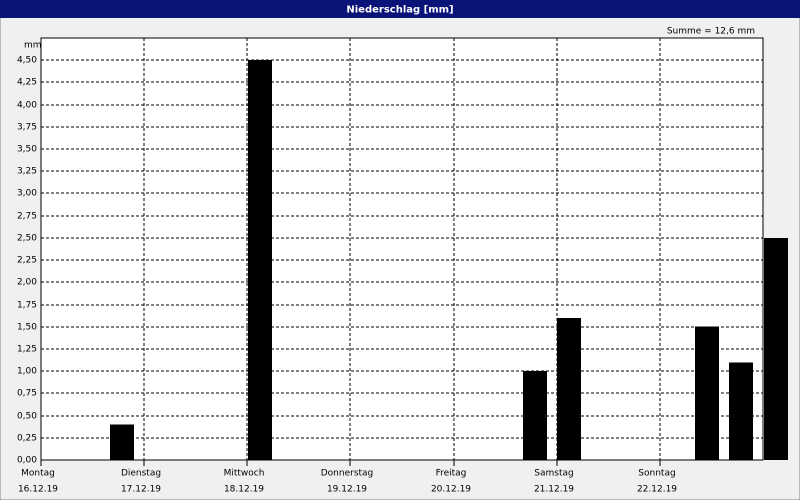  What do you see at coordinates (27, 283) in the screenshot?
I see `y-tick-label: 2,00` at bounding box center [27, 283].